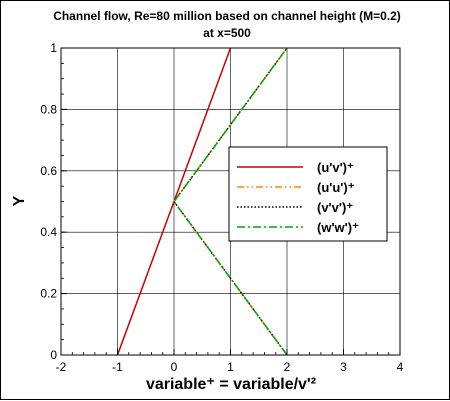 The width and height of the screenshot is (450, 401). What do you see at coordinates (227, 33) in the screenshot?
I see `chart-subtitle: at x=500` at bounding box center [227, 33].